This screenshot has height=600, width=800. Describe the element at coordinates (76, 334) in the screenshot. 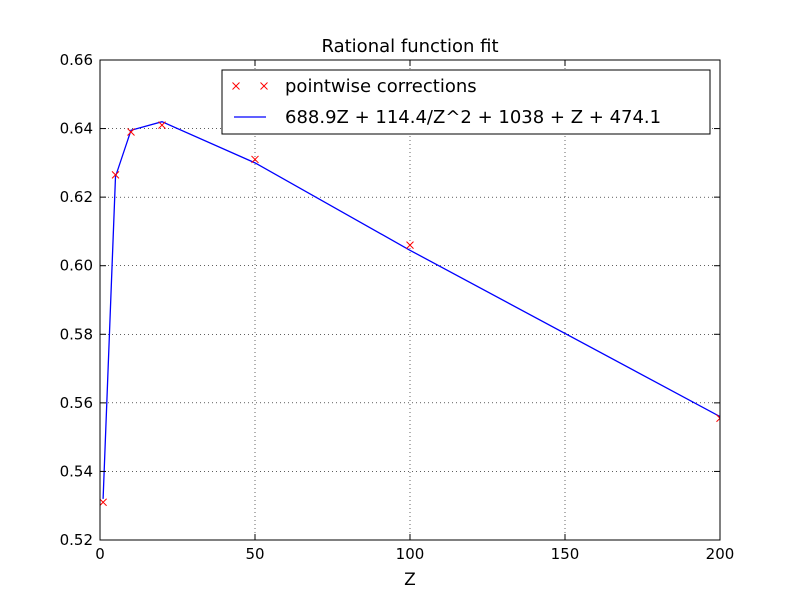

I see `y-tick-label: 0.58` at that location.